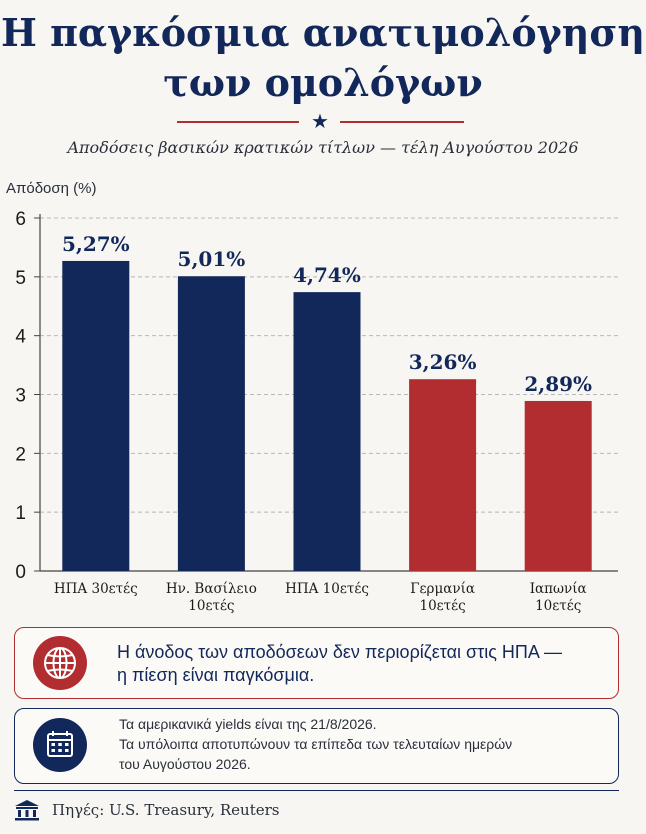 This screenshot has width=646, height=834. What do you see at coordinates (327, 589) in the screenshot?
I see `x-tick-label: ΗΠΑ 10ετές` at bounding box center [327, 589].